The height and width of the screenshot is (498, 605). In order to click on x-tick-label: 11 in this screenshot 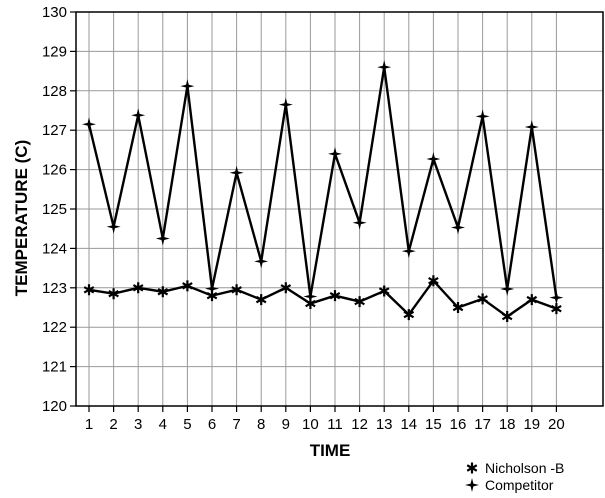, I will do `click(335, 424)`.